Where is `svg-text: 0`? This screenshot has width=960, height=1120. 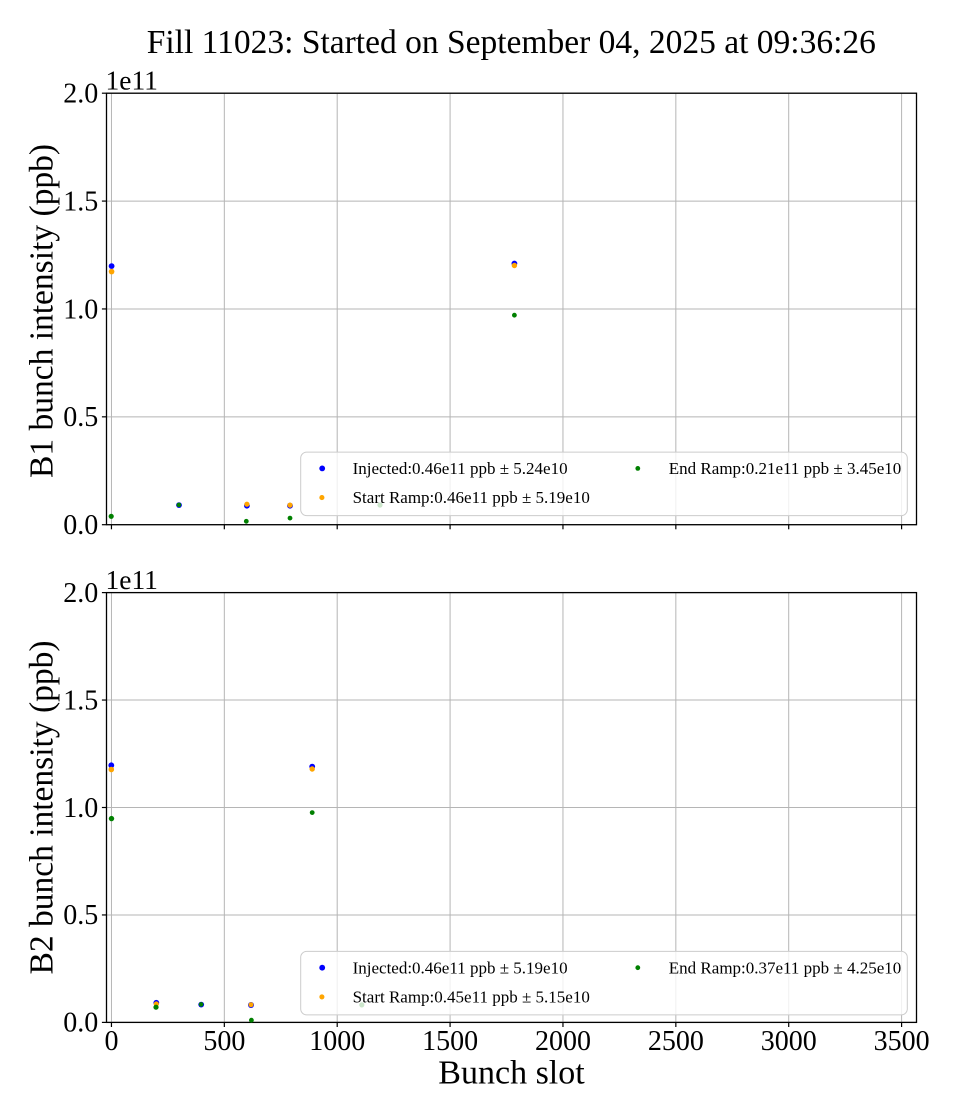 svg-text: 0 is located at coordinates (111, 1041).